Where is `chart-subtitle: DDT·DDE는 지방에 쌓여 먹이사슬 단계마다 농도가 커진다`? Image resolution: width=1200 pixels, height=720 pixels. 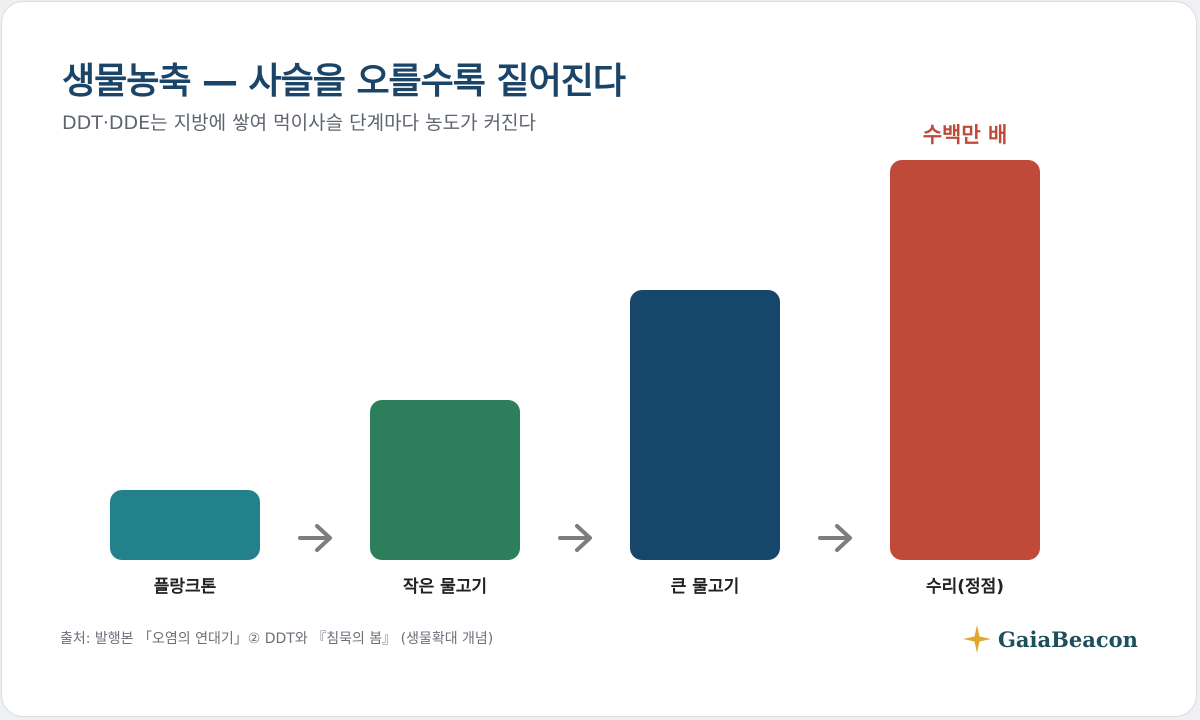 chart-subtitle: DDT·DDE는 지방에 쌓여 먹이사슬 단계마다 농도가 커진다 is located at coordinates (299, 123).